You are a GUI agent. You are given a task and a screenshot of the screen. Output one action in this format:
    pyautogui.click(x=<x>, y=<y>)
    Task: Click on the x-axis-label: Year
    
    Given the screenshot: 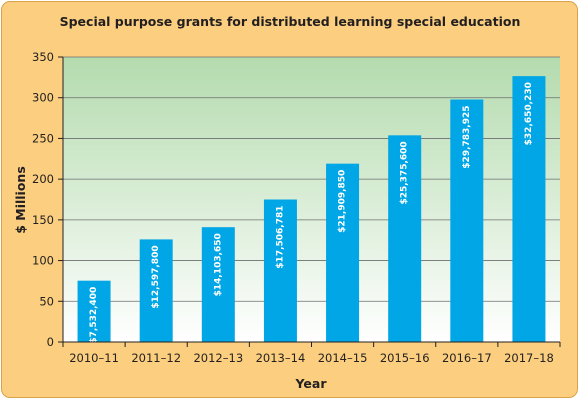 What is the action you would take?
    pyautogui.click(x=311, y=383)
    